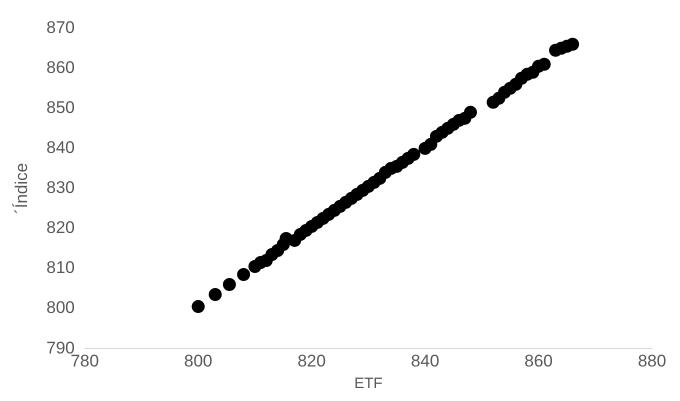 The height and width of the screenshot is (401, 680). I want to click on y-tick-label: 830, so click(60, 188).